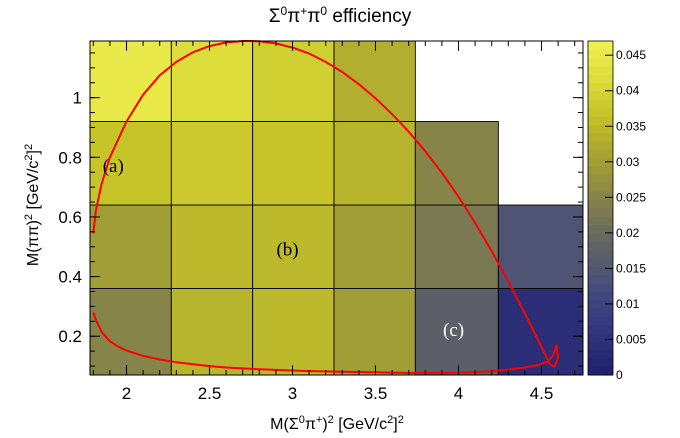 This screenshot has width=680, height=438. I want to click on colorbar-tick-label: 0.015, so click(631, 268).